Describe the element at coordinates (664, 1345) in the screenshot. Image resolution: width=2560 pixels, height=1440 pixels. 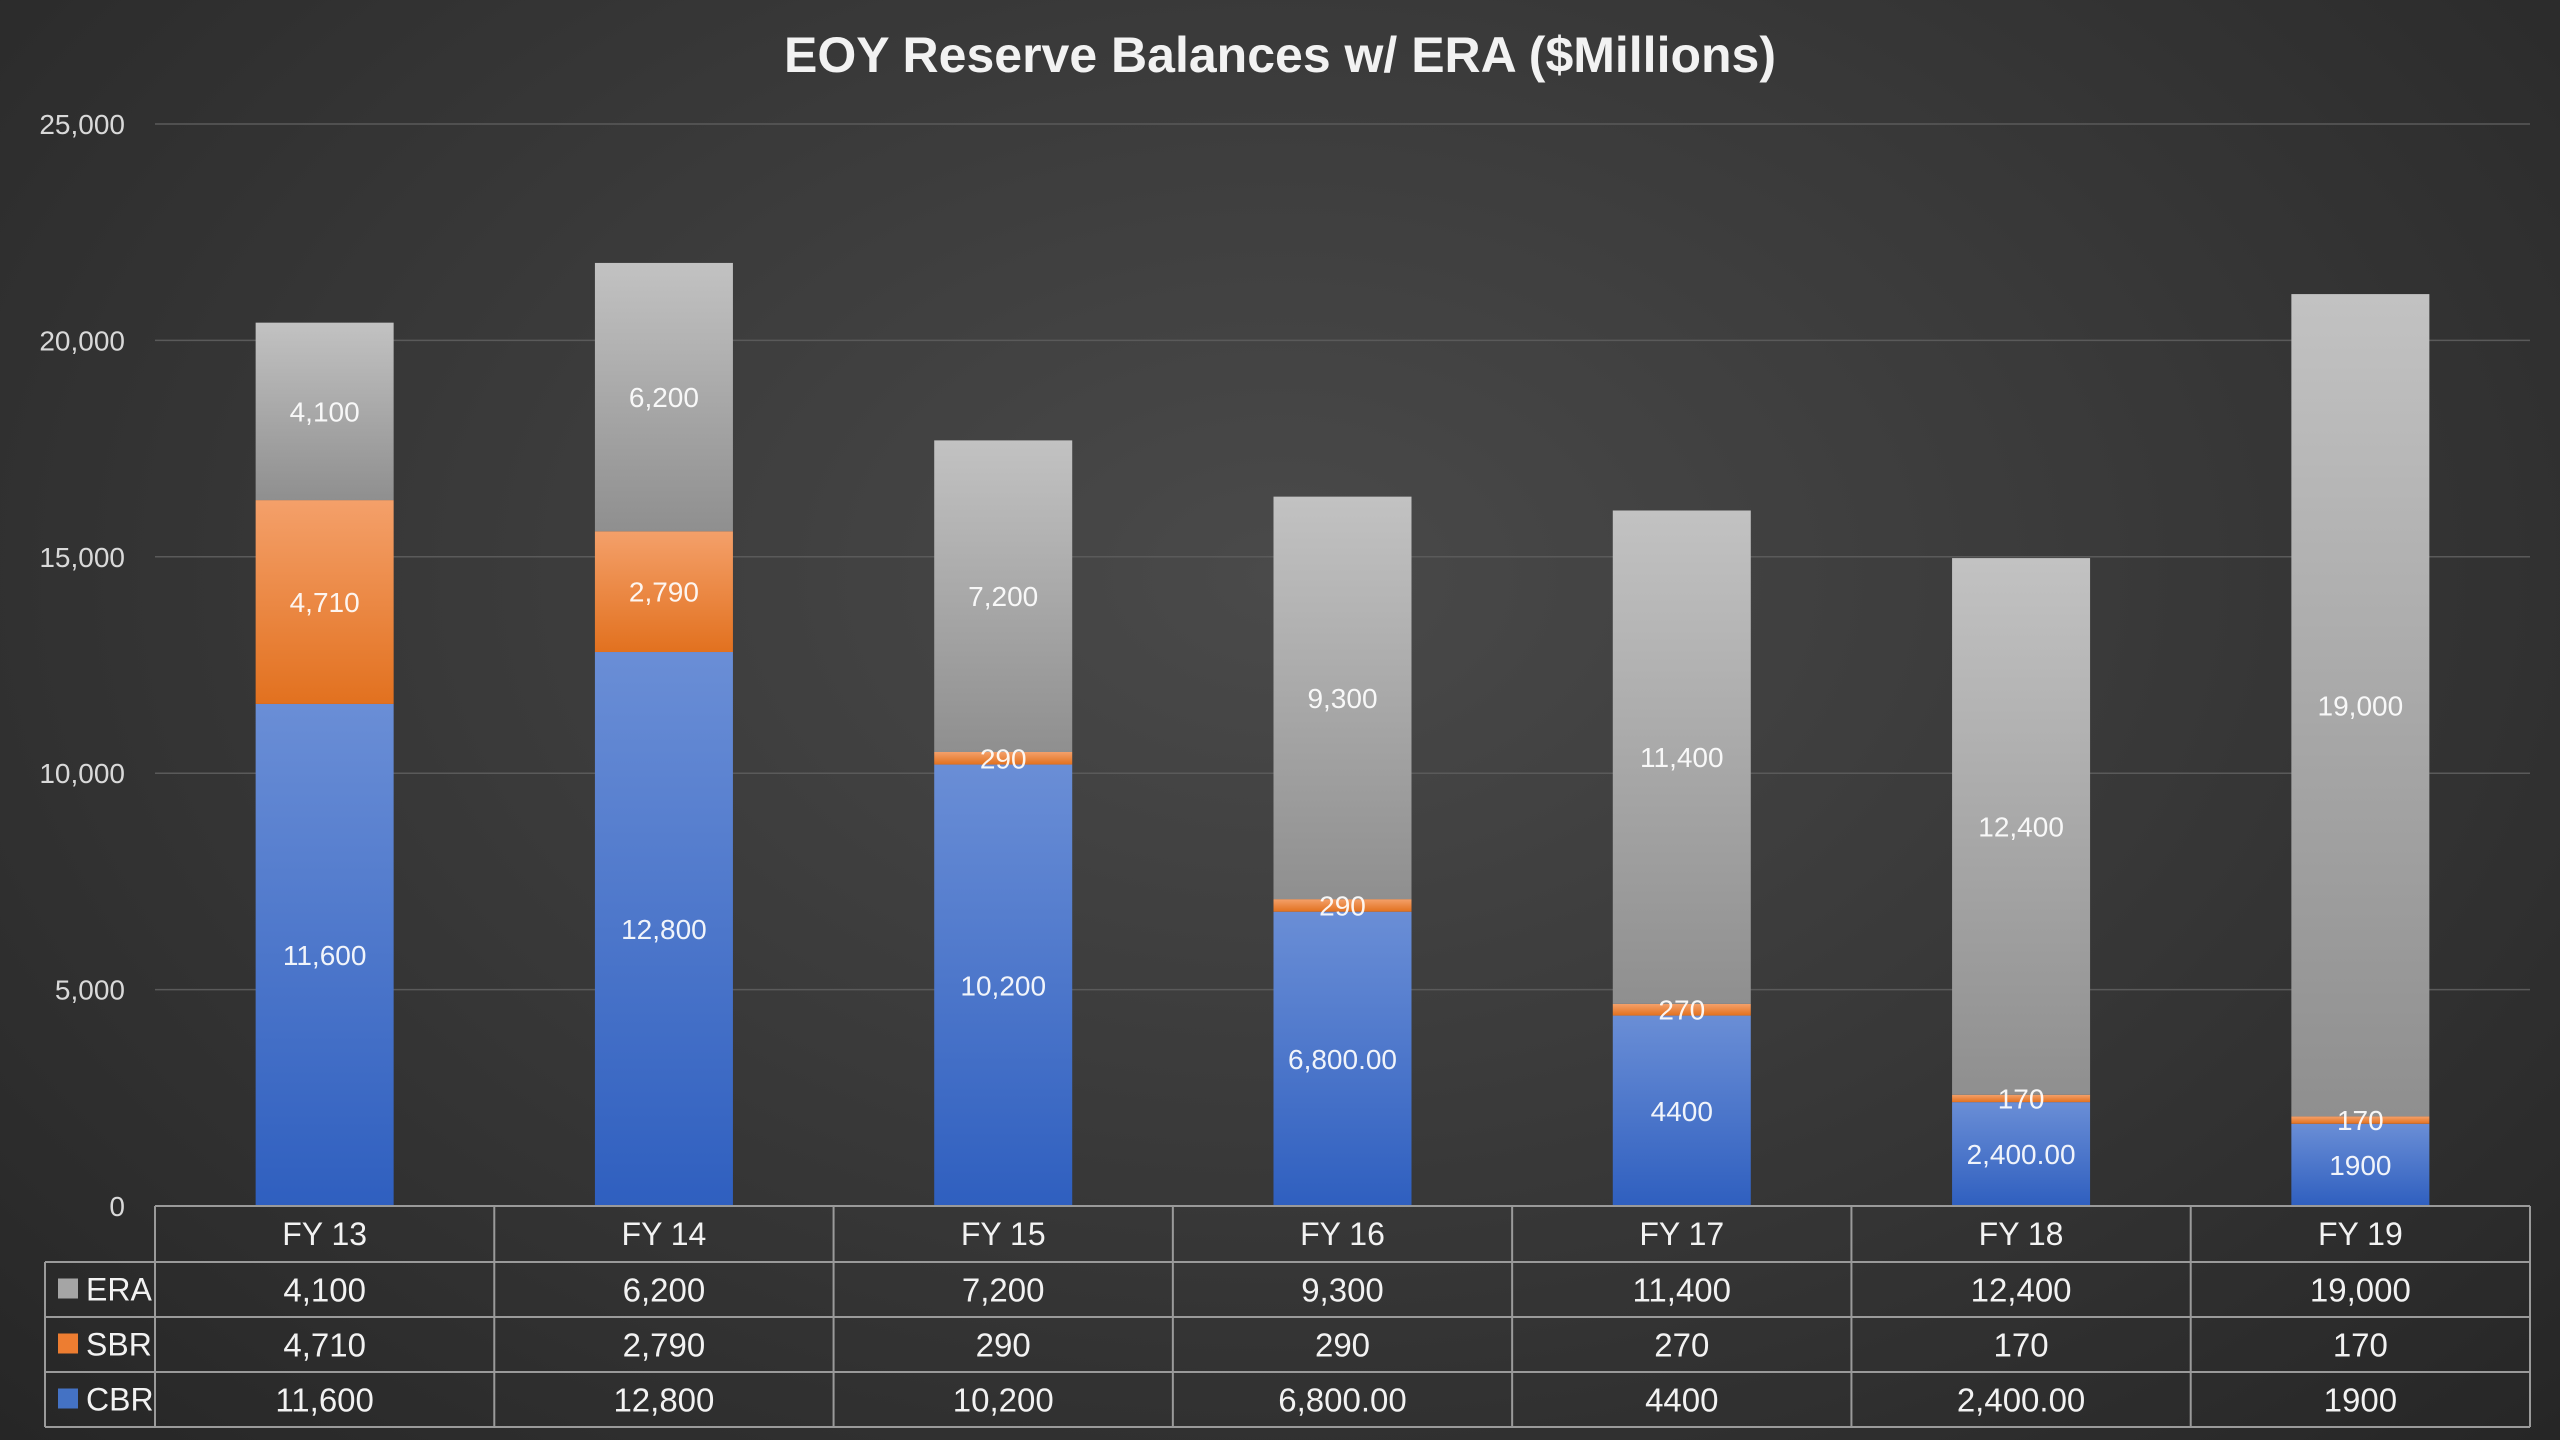
I see `table-cell-sbr: 2,790` at that location.